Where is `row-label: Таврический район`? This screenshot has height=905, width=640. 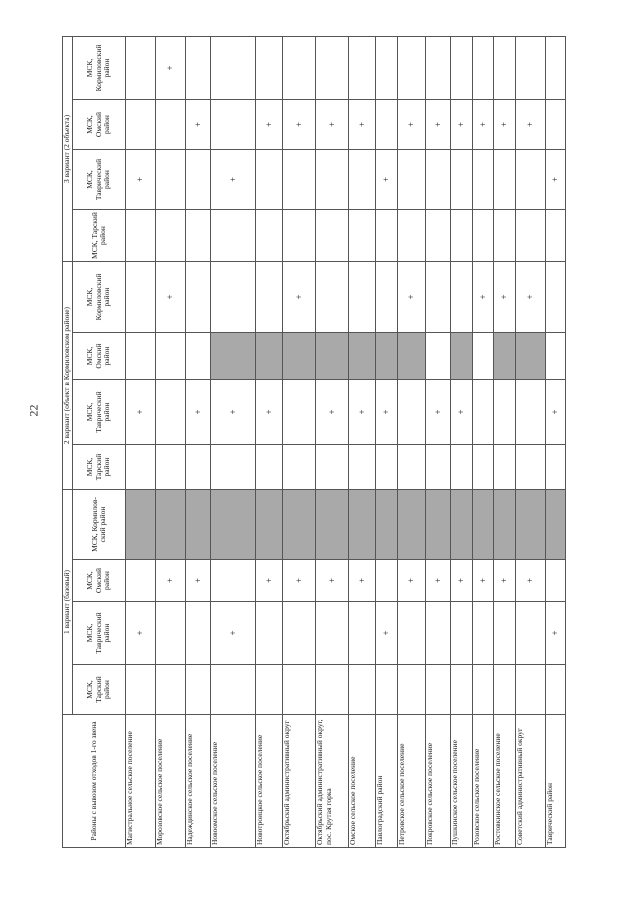 row-label: Таврический район is located at coordinates (555, 781).